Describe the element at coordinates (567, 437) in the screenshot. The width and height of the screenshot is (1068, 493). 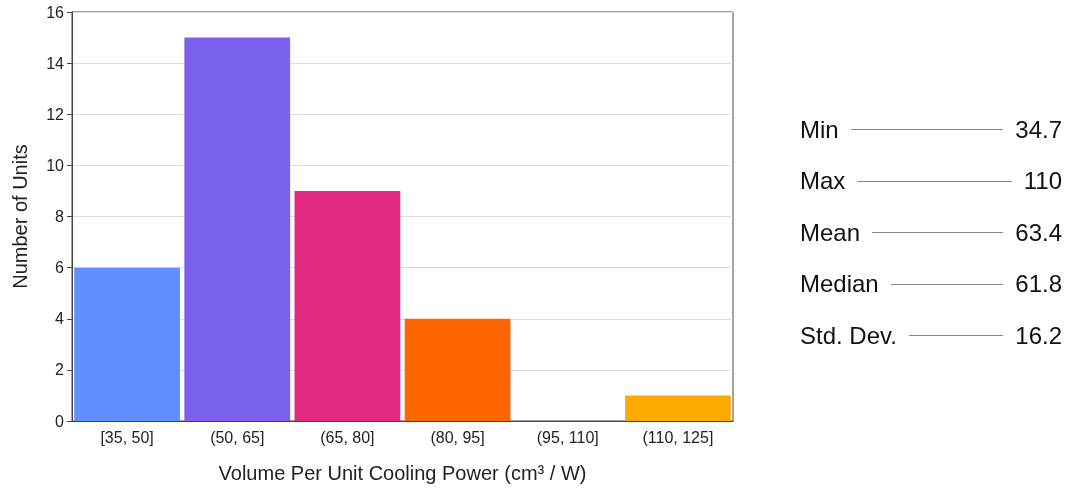
I see `x-tick-label: (95, 110]` at that location.